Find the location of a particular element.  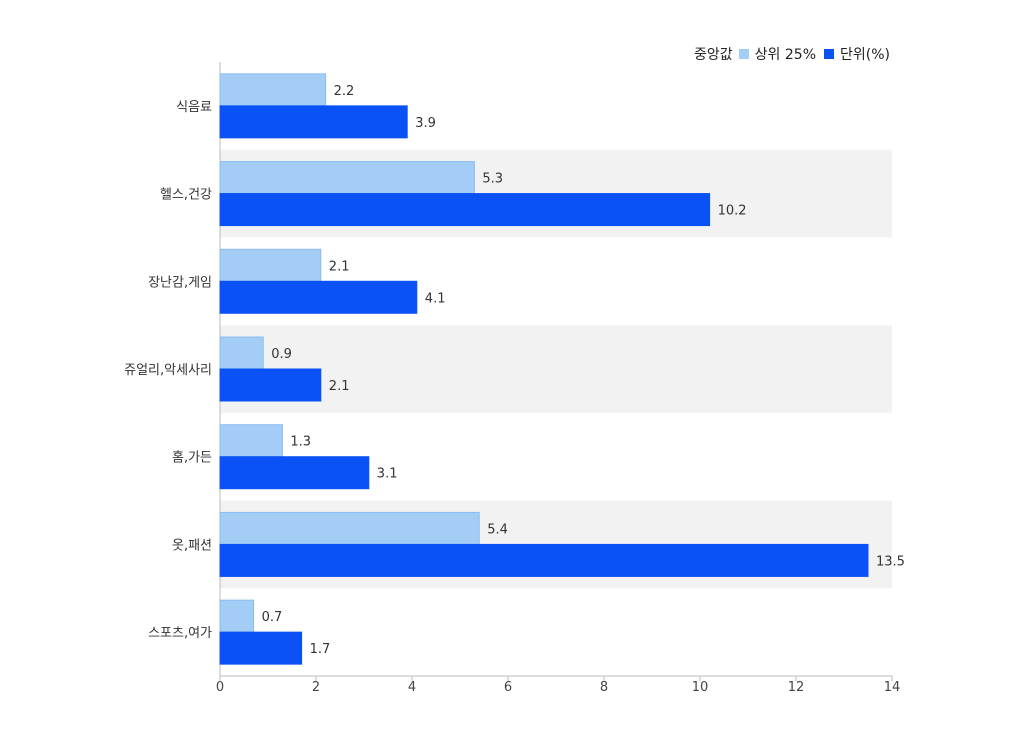

category-label-4: 홈,가든 is located at coordinates (192, 458).